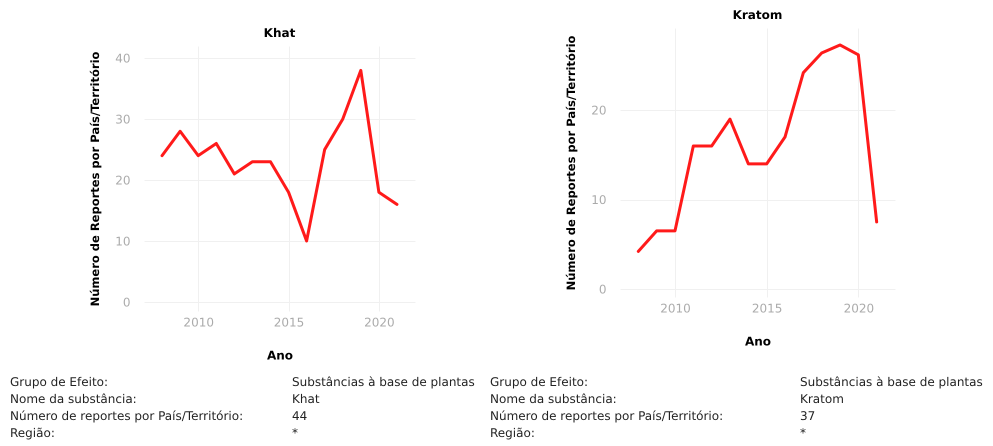 Image resolution: width=993 pixels, height=446 pixels. What do you see at coordinates (300, 416) in the screenshot?
I see `text: 44` at bounding box center [300, 416].